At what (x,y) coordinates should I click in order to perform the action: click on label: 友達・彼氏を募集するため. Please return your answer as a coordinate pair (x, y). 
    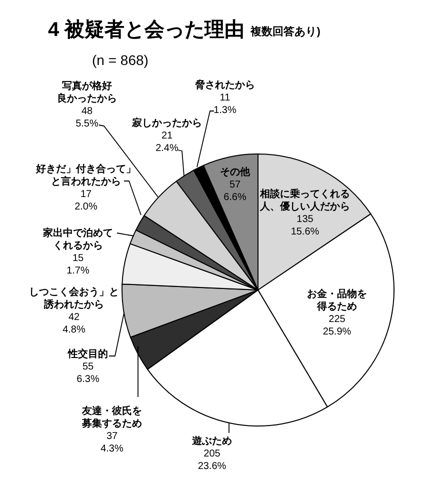
    Looking at the image, I should click on (112, 418).